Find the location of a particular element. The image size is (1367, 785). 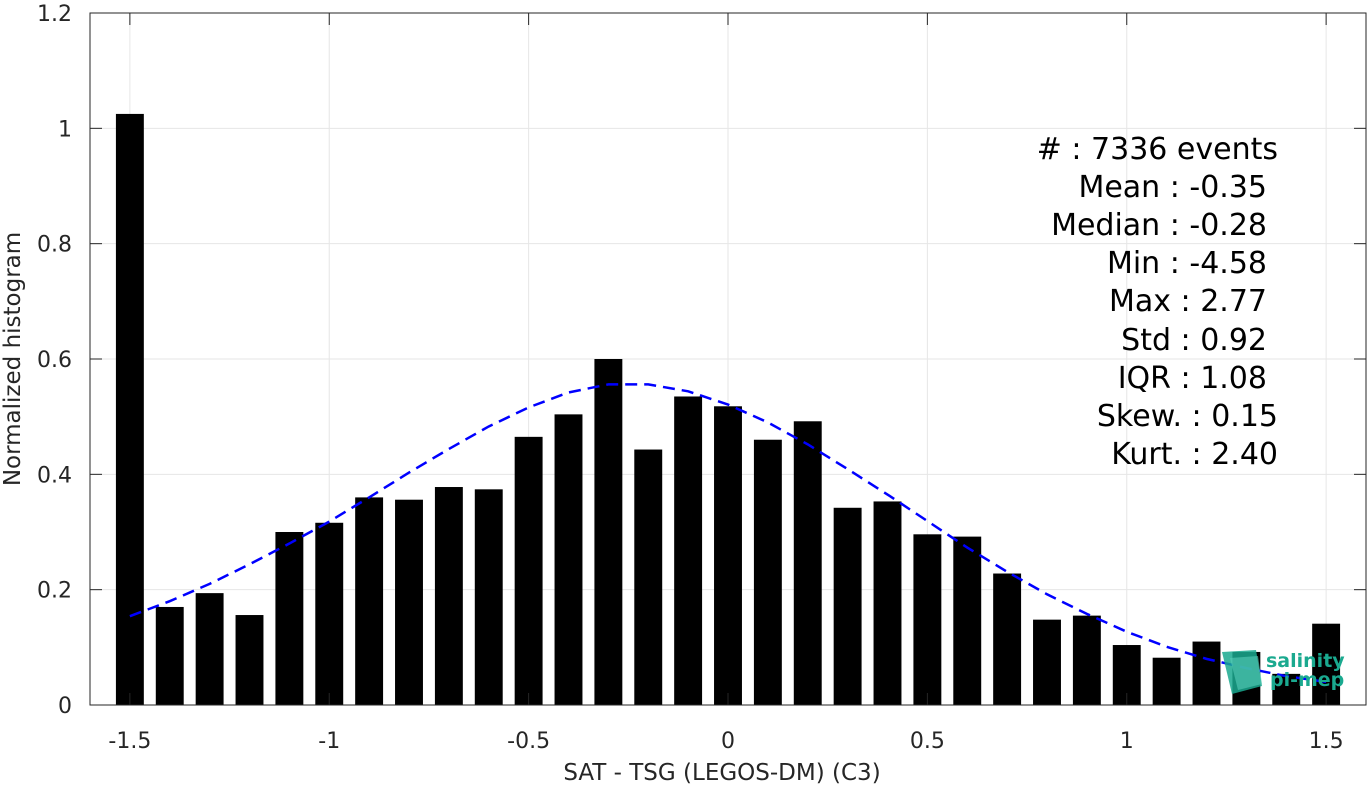

stat-std: Std : 0.92 is located at coordinates (1194, 340).